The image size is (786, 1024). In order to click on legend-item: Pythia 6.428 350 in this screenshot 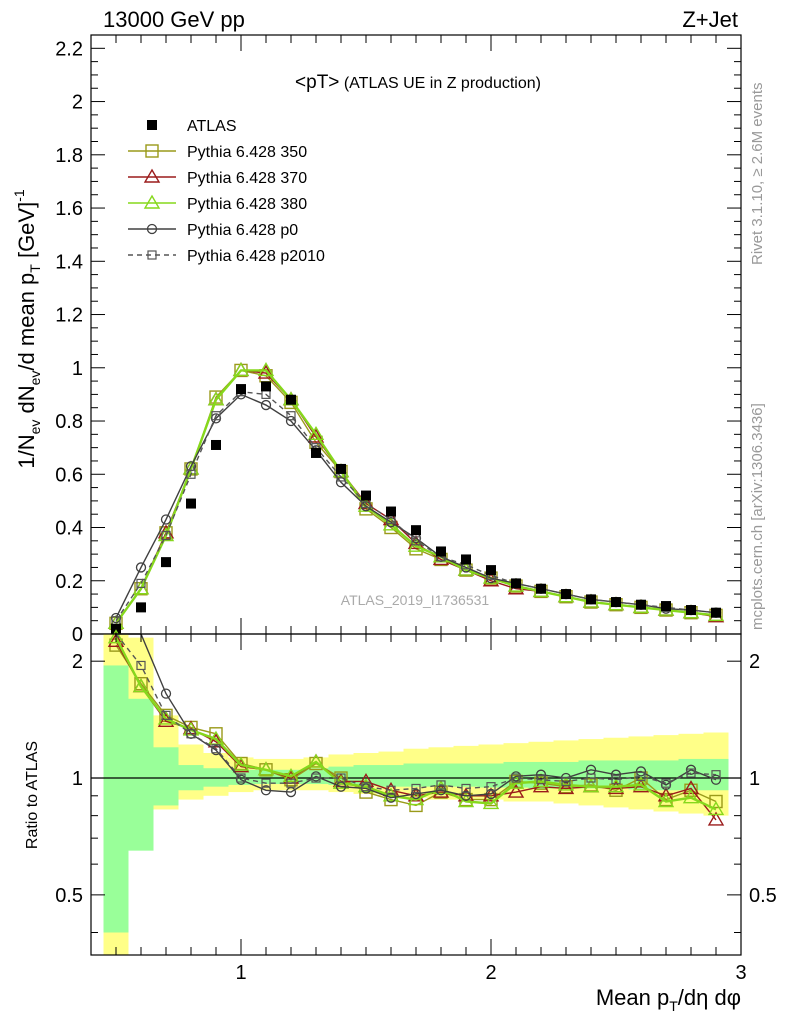, I will do `click(217, 152)`.